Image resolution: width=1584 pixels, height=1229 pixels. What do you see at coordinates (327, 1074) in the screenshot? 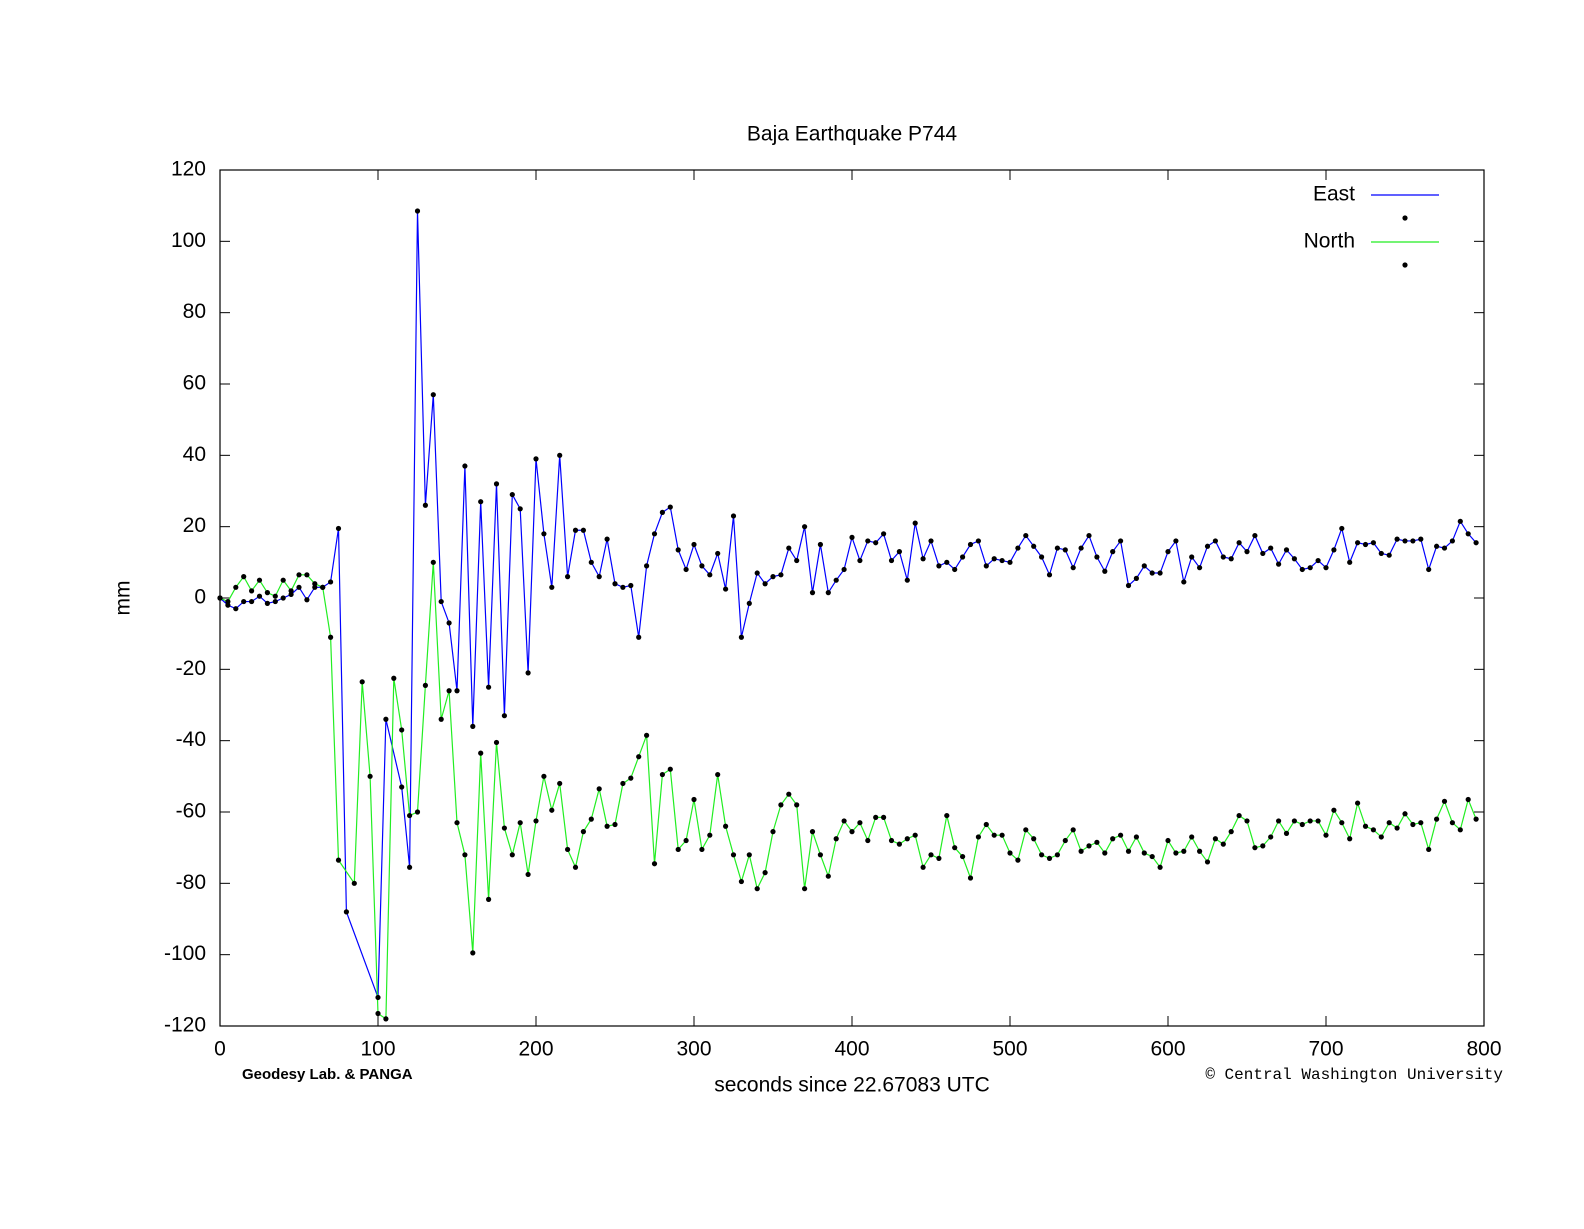
I see `credit-left: Geodesy Lab. & PANGA` at bounding box center [327, 1074].